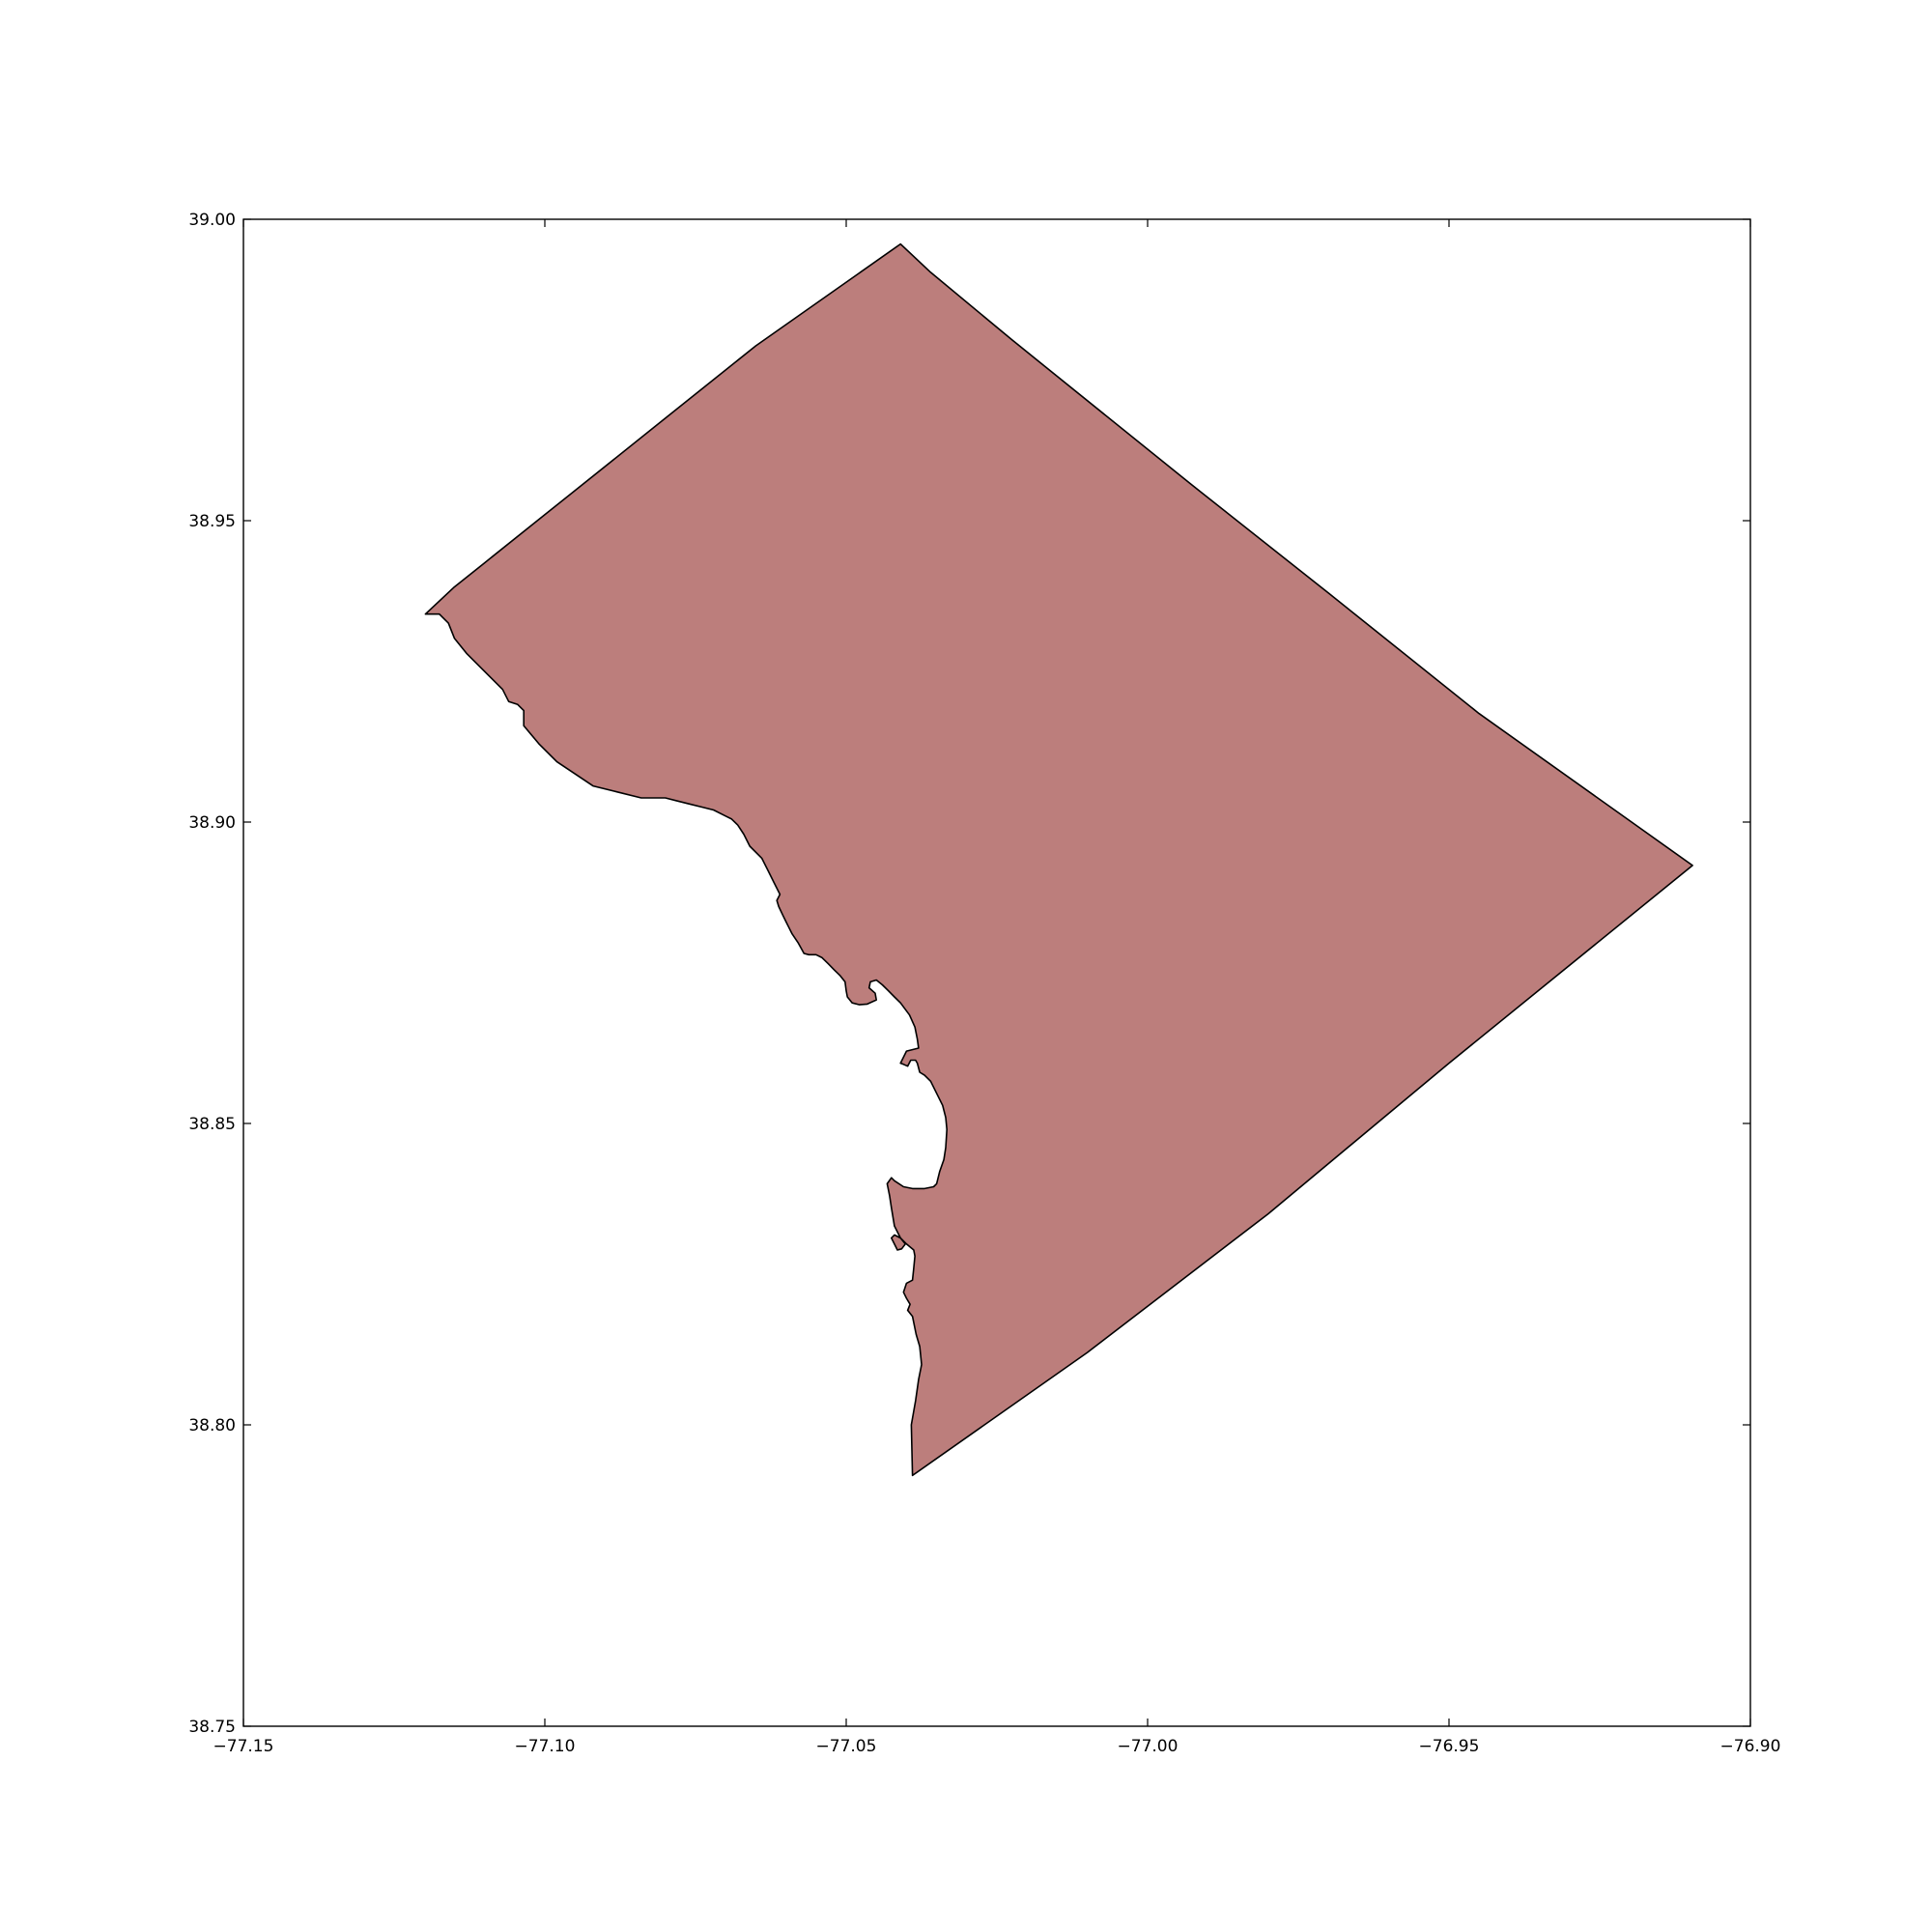  I want to click on x-tick-label: −77.05, so click(846, 1746).